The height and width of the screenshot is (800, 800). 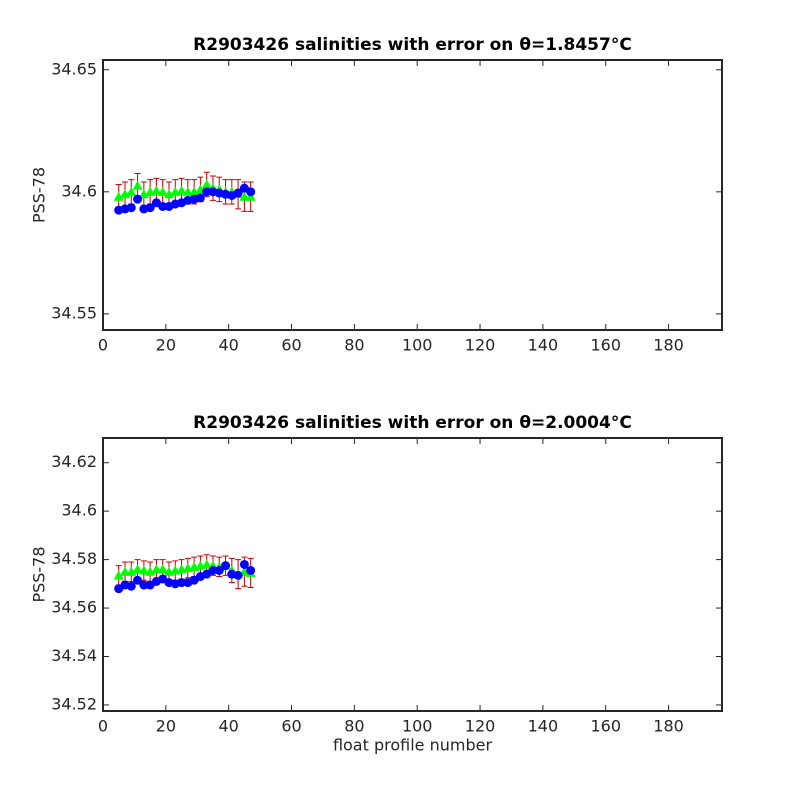 What do you see at coordinates (74, 68) in the screenshot?
I see `y-tick-label: 34.65` at bounding box center [74, 68].